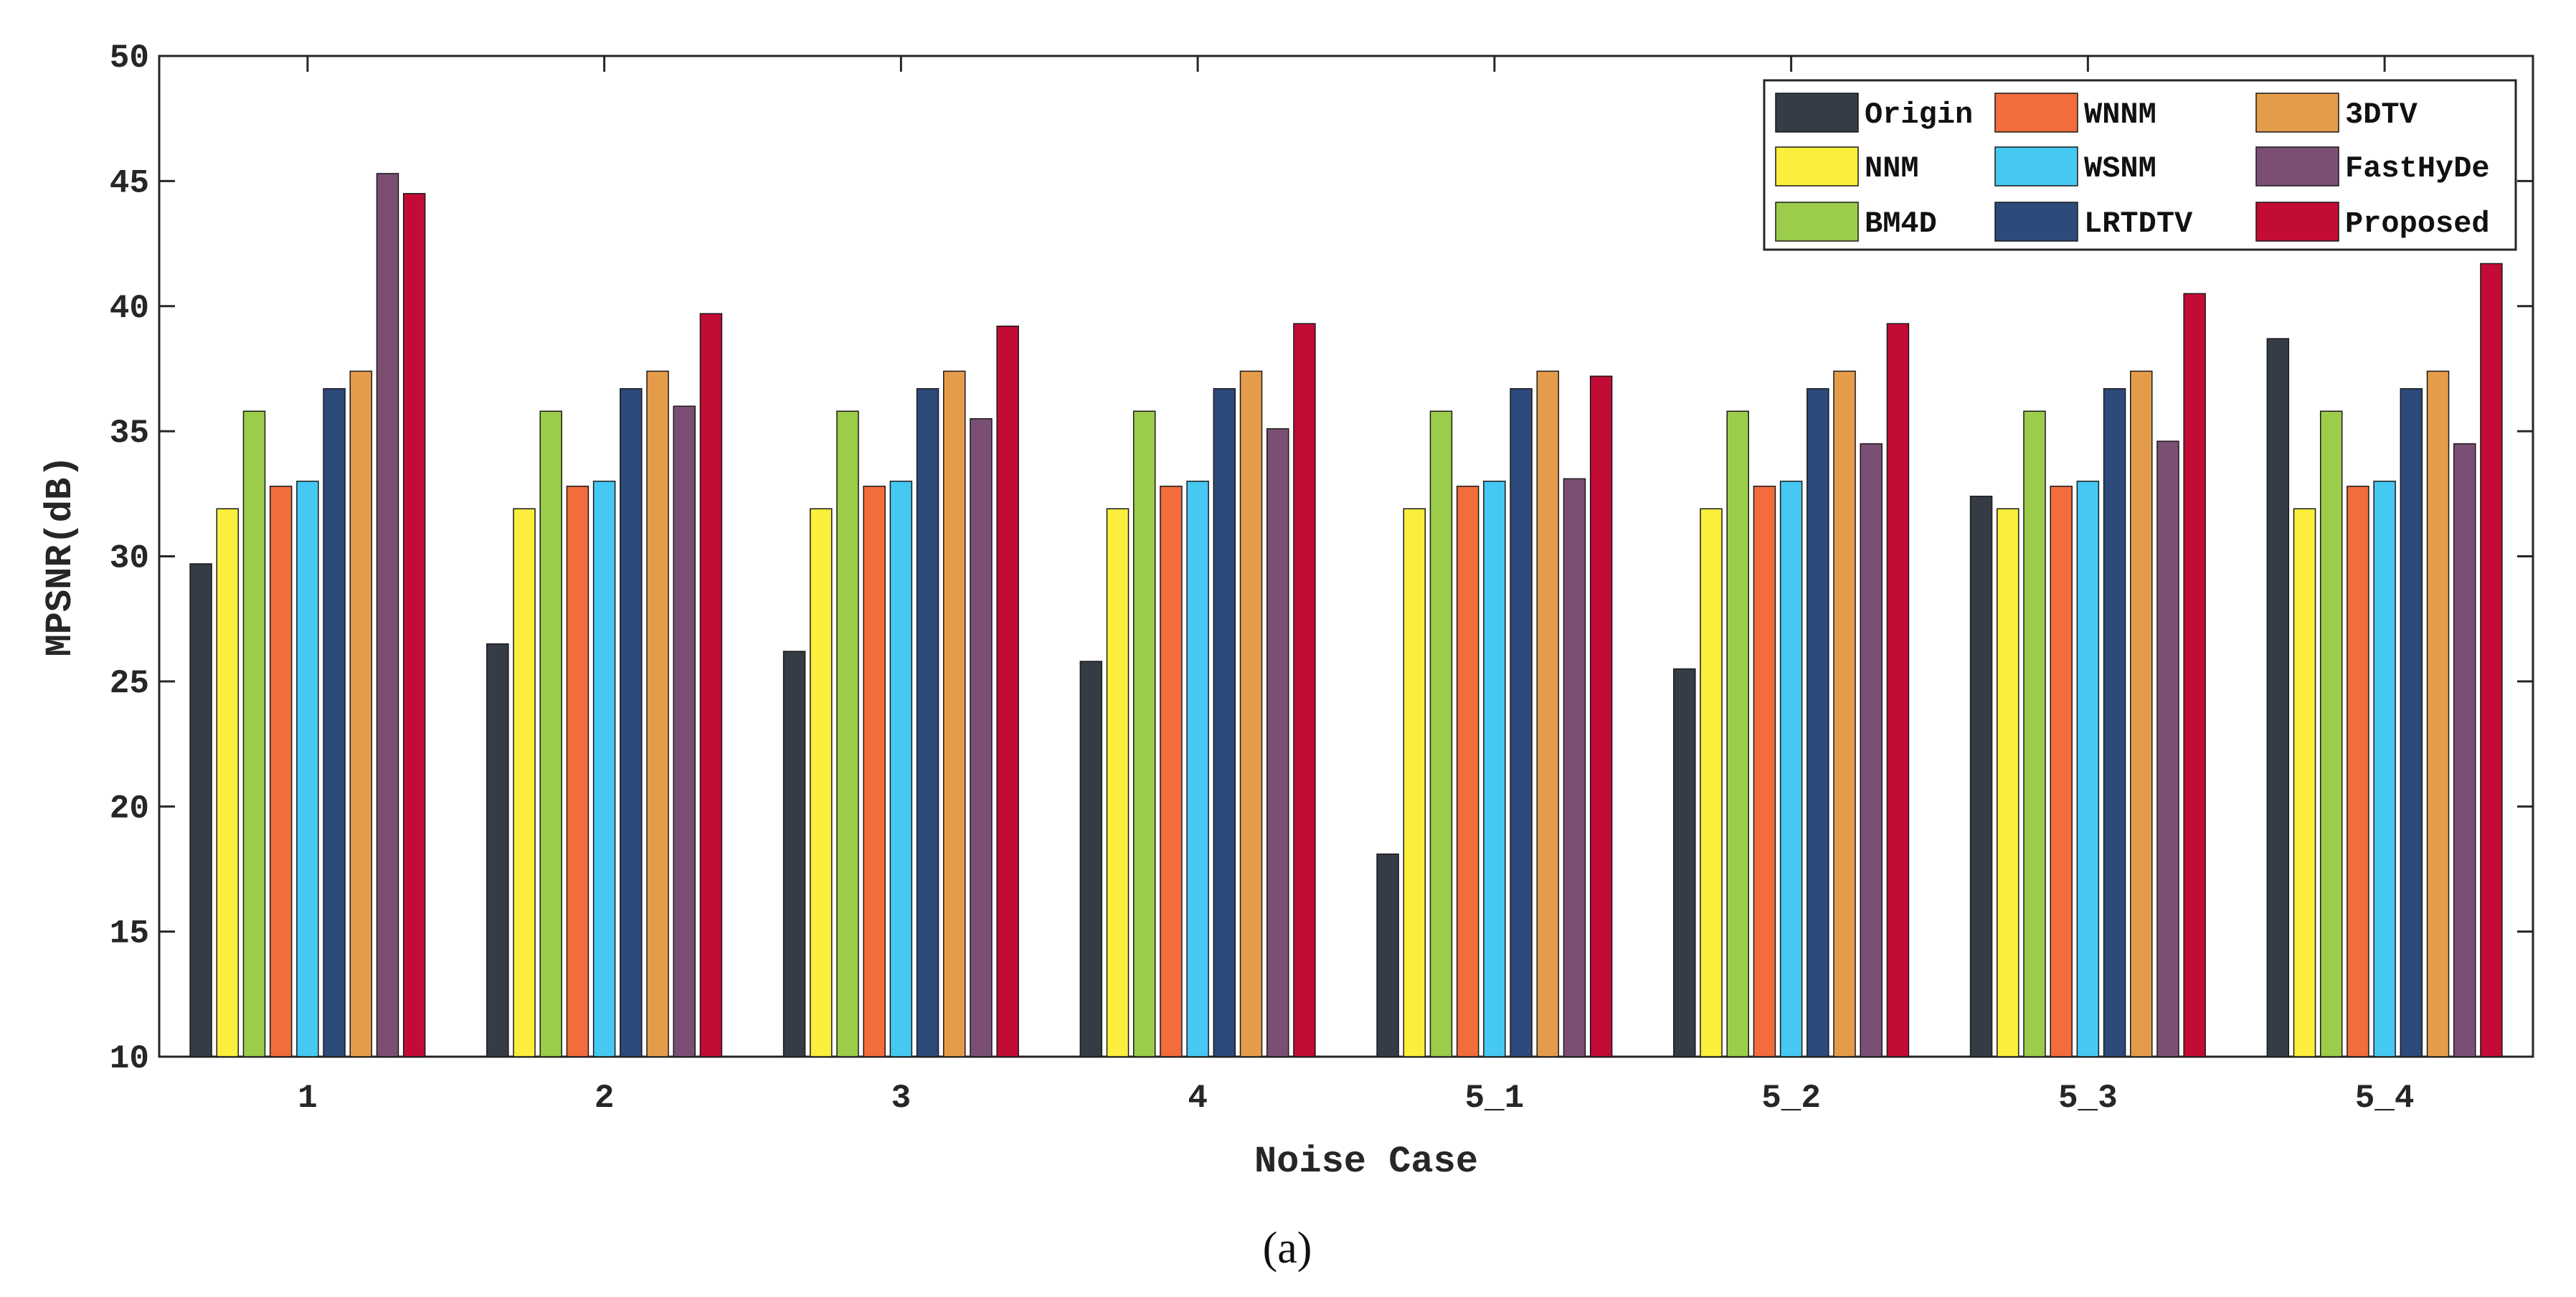 This screenshot has height=1297, width=2576. I want to click on y-tick-label: 35, so click(129, 434).